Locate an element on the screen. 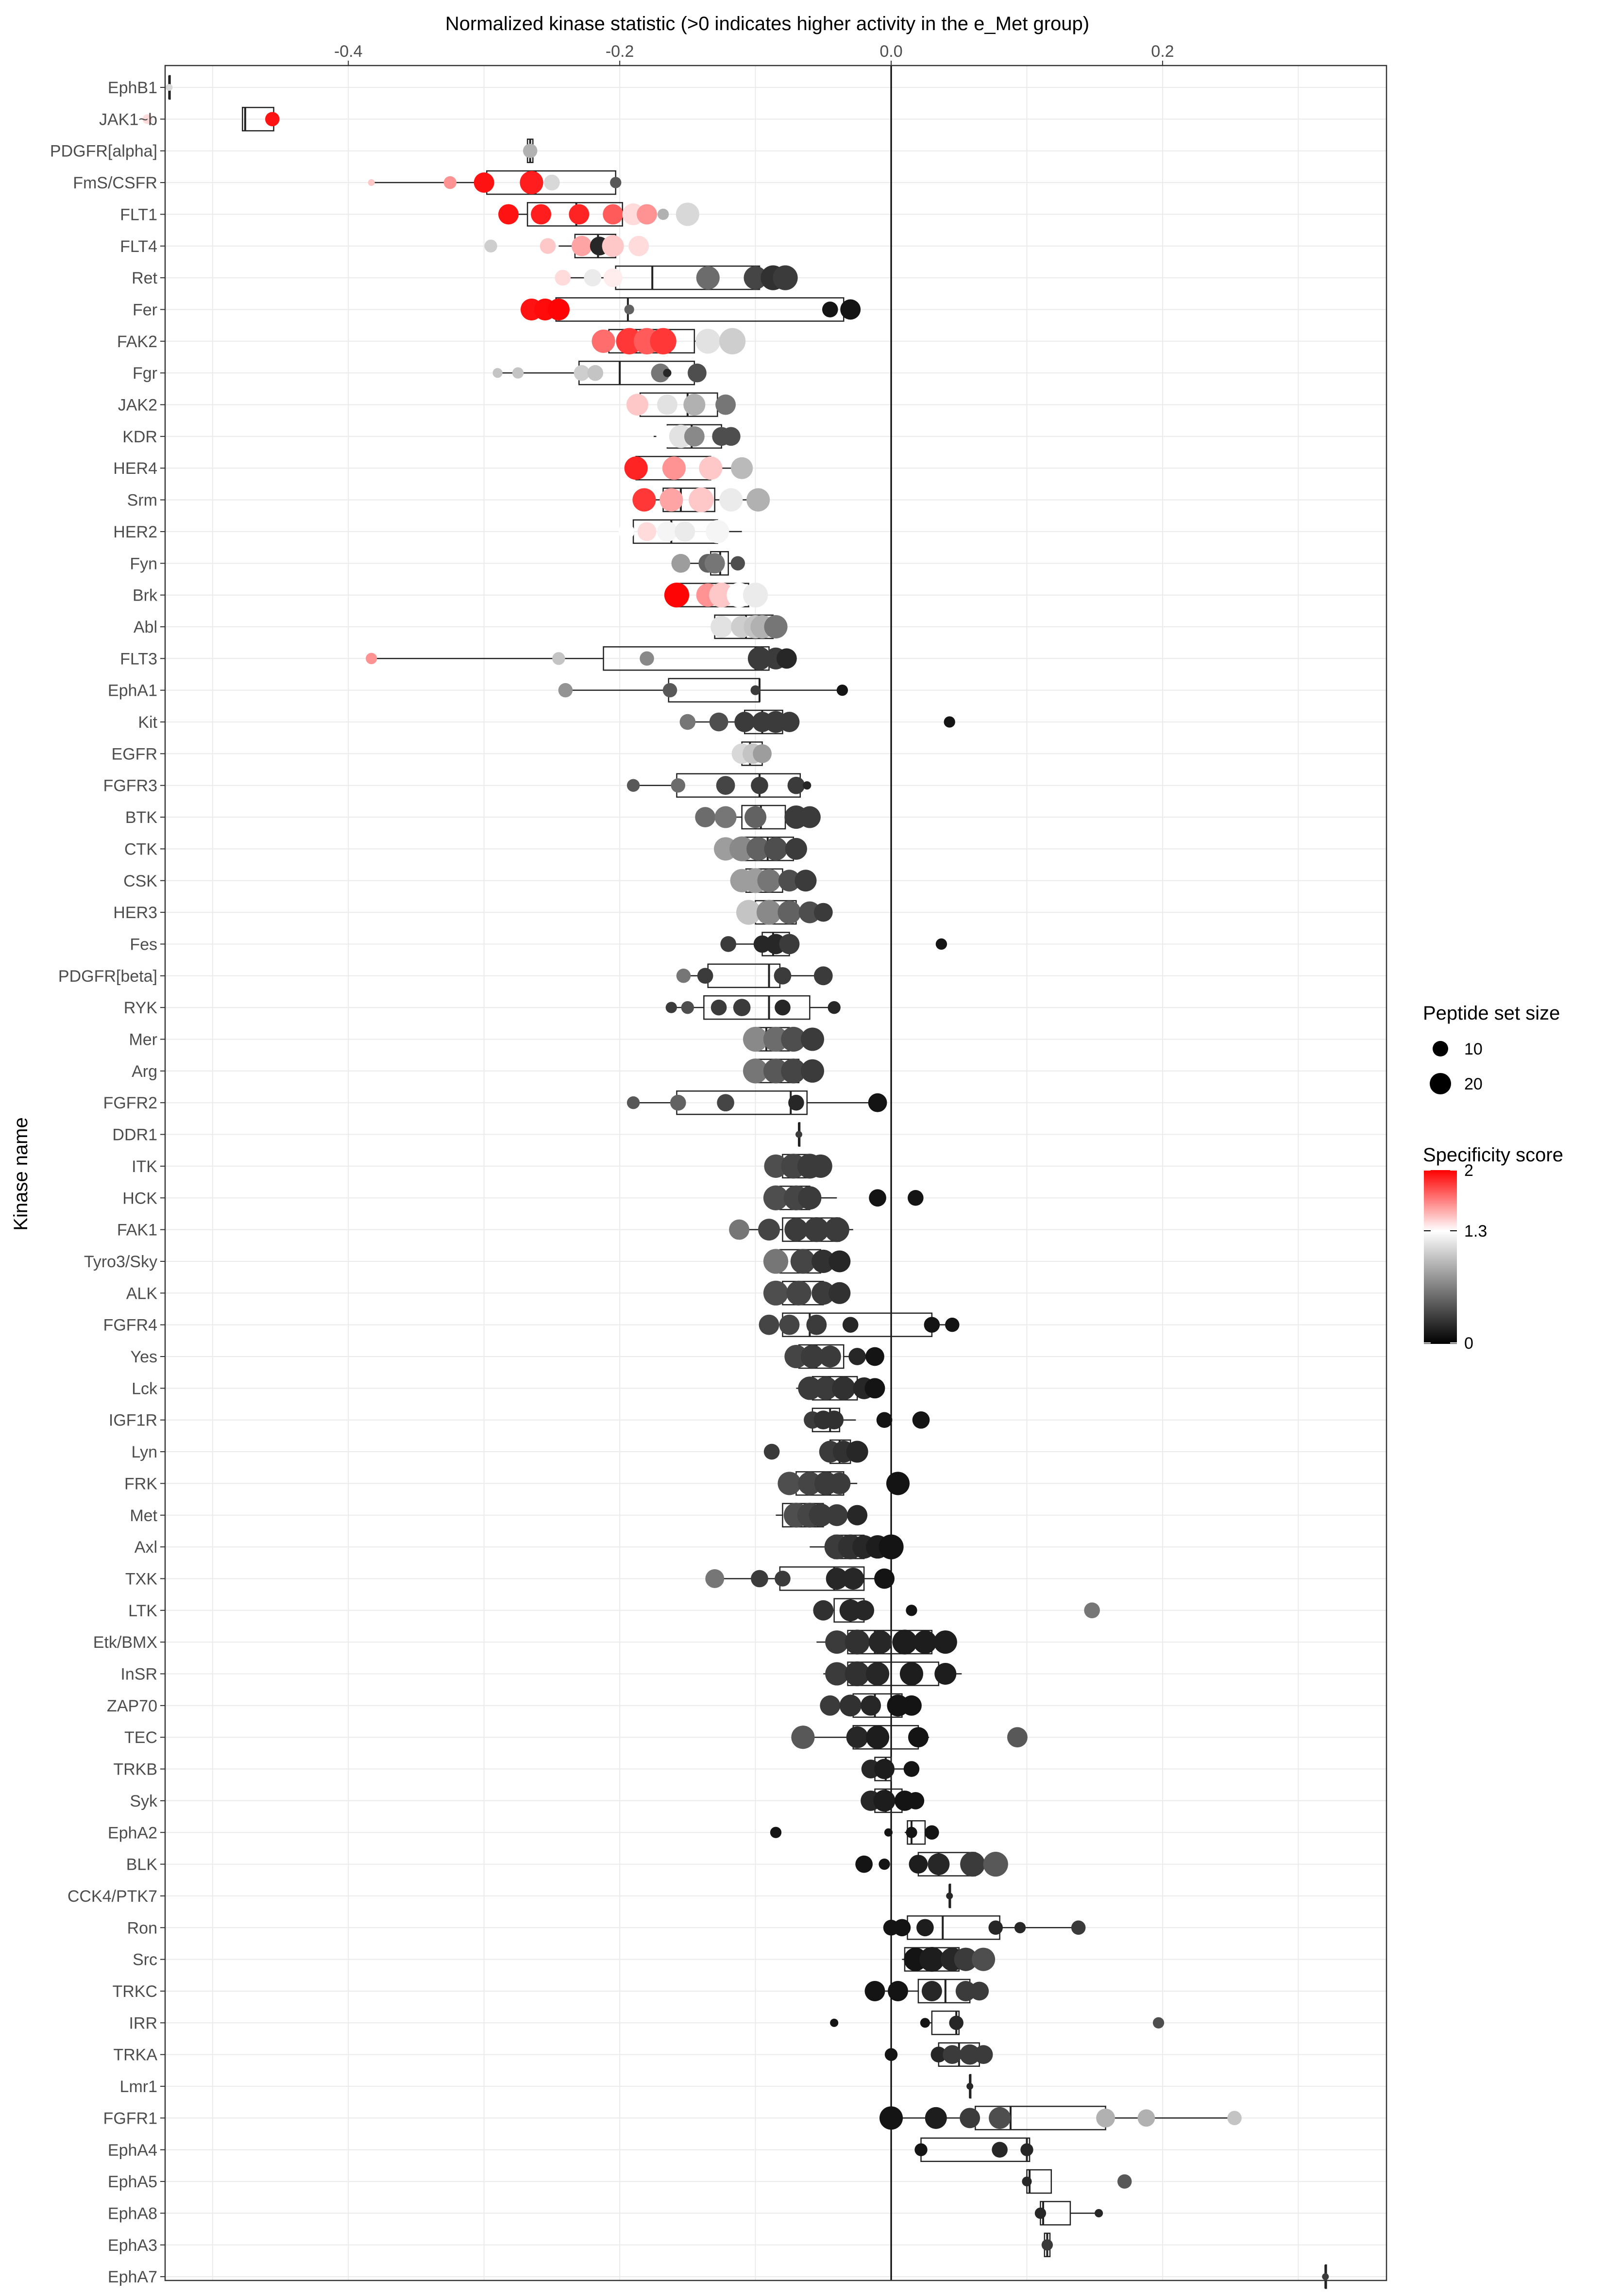  y-tick-label: Fgr is located at coordinates (145, 373).